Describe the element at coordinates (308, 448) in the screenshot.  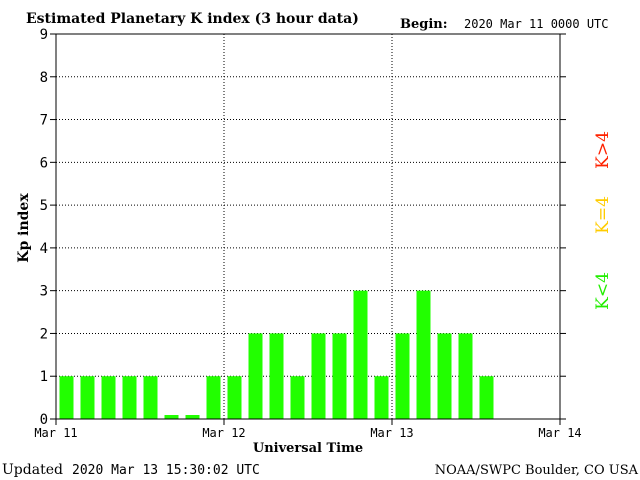
I see `x-axis-label: Universal Time` at that location.